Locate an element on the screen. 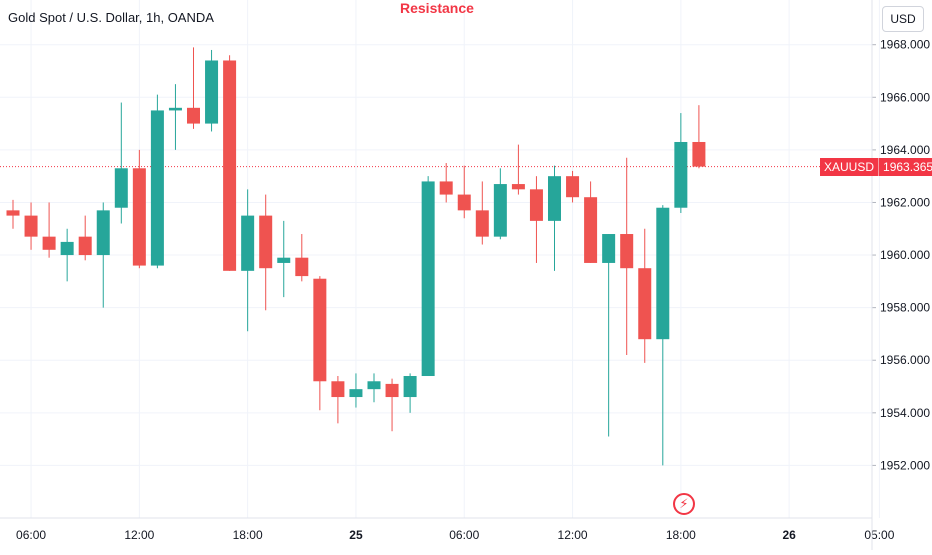 The height and width of the screenshot is (555, 932). x-tick-label: 05:00 is located at coordinates (879, 535).